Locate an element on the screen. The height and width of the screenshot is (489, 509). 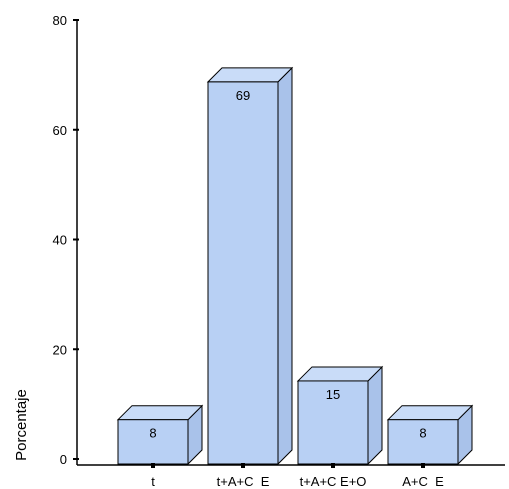
y-axis-title: Porcentaje is located at coordinates (21, 425).